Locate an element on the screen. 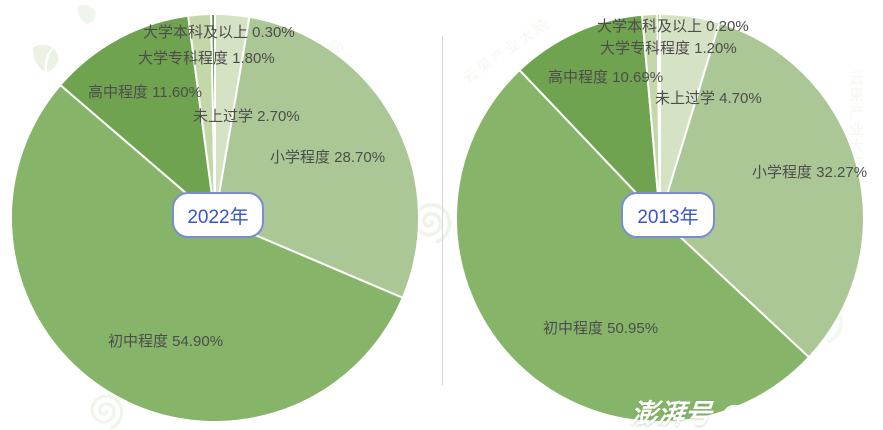 This screenshot has width=883, height=430. credit-handle-text: @农小蜂数智云 is located at coordinates (802, 415).